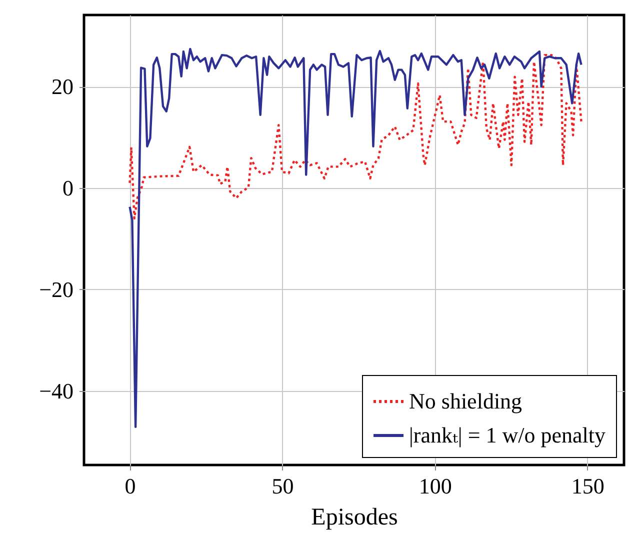  What do you see at coordinates (56, 391) in the screenshot?
I see `y-tick-label: −40` at bounding box center [56, 391].